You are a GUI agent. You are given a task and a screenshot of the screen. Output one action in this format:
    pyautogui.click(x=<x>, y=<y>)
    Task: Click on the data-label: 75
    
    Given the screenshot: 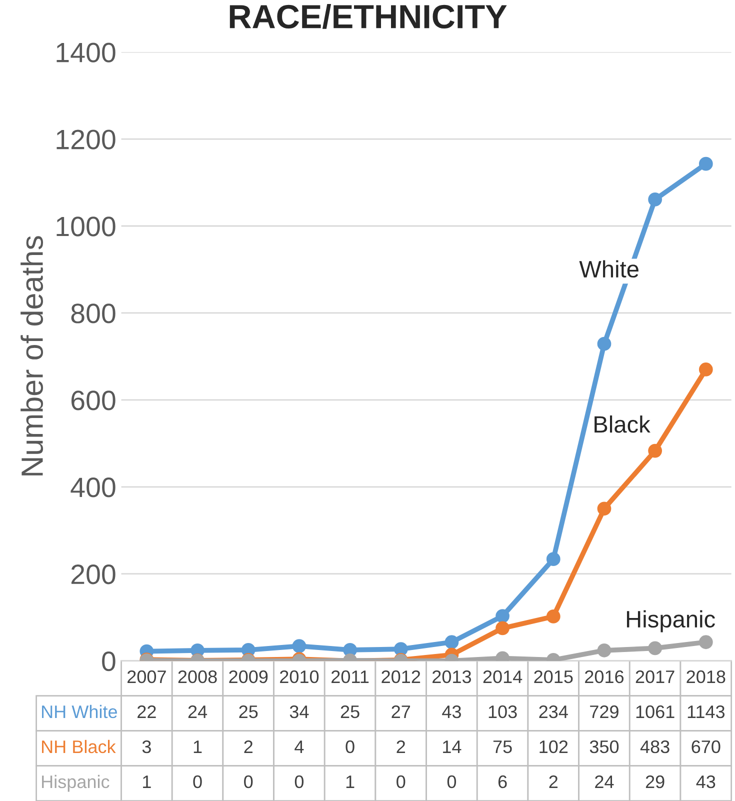 What is the action you would take?
    pyautogui.click(x=502, y=747)
    